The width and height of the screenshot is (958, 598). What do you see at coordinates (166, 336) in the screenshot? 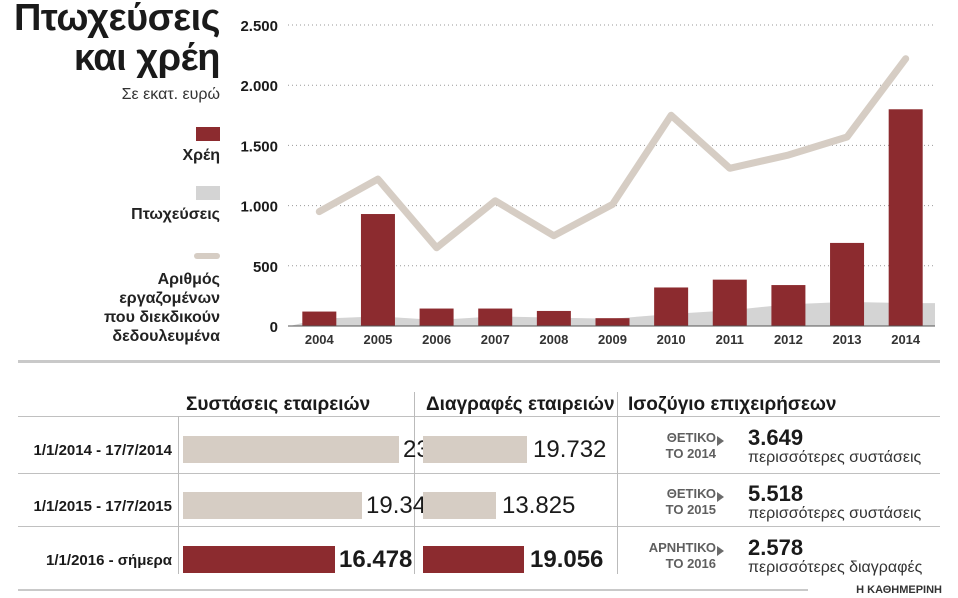
I see `legend-workers-label-4: δεδουλευμένα` at bounding box center [166, 336].